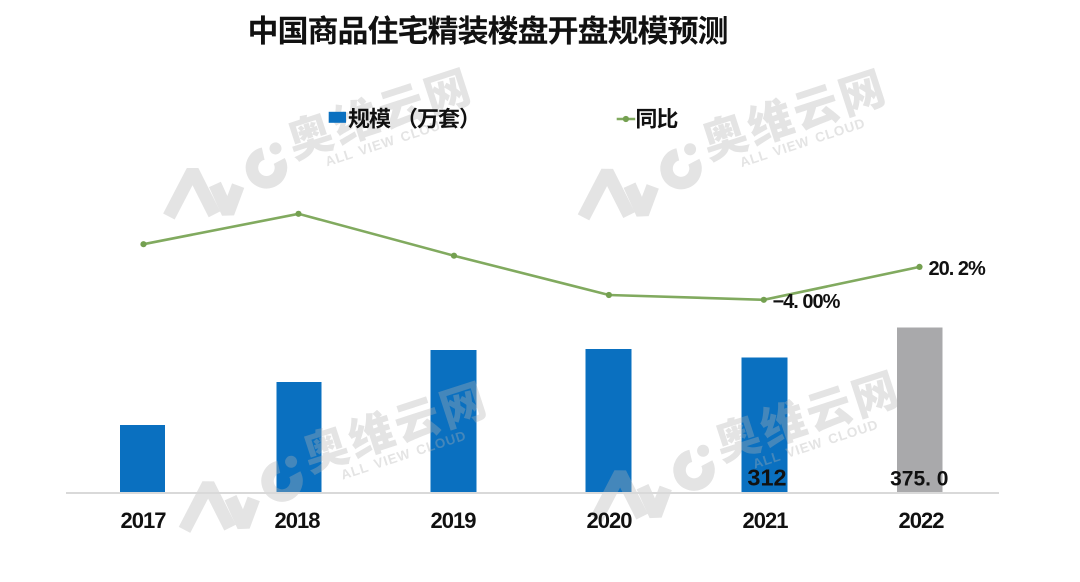  Describe the element at coordinates (919, 479) in the screenshot. I see `svg-text: 375. 0` at that location.